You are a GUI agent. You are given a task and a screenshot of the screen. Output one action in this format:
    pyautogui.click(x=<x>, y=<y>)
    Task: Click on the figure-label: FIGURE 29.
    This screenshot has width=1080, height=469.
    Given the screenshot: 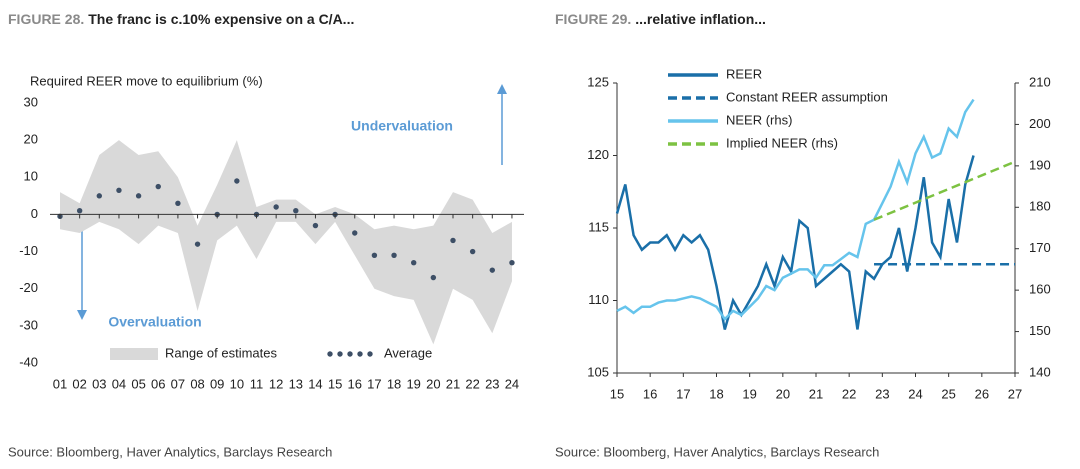 What is the action you would take?
    pyautogui.click(x=593, y=19)
    